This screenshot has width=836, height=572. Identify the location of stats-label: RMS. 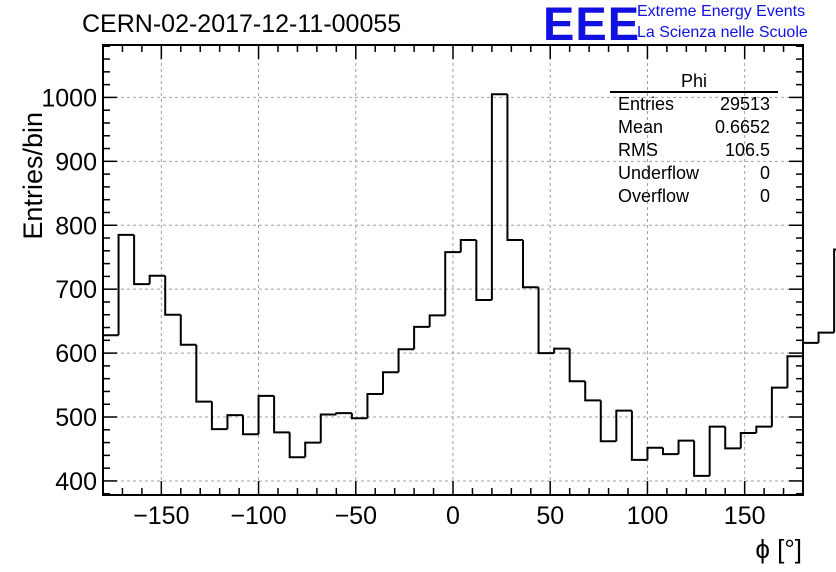
(638, 150).